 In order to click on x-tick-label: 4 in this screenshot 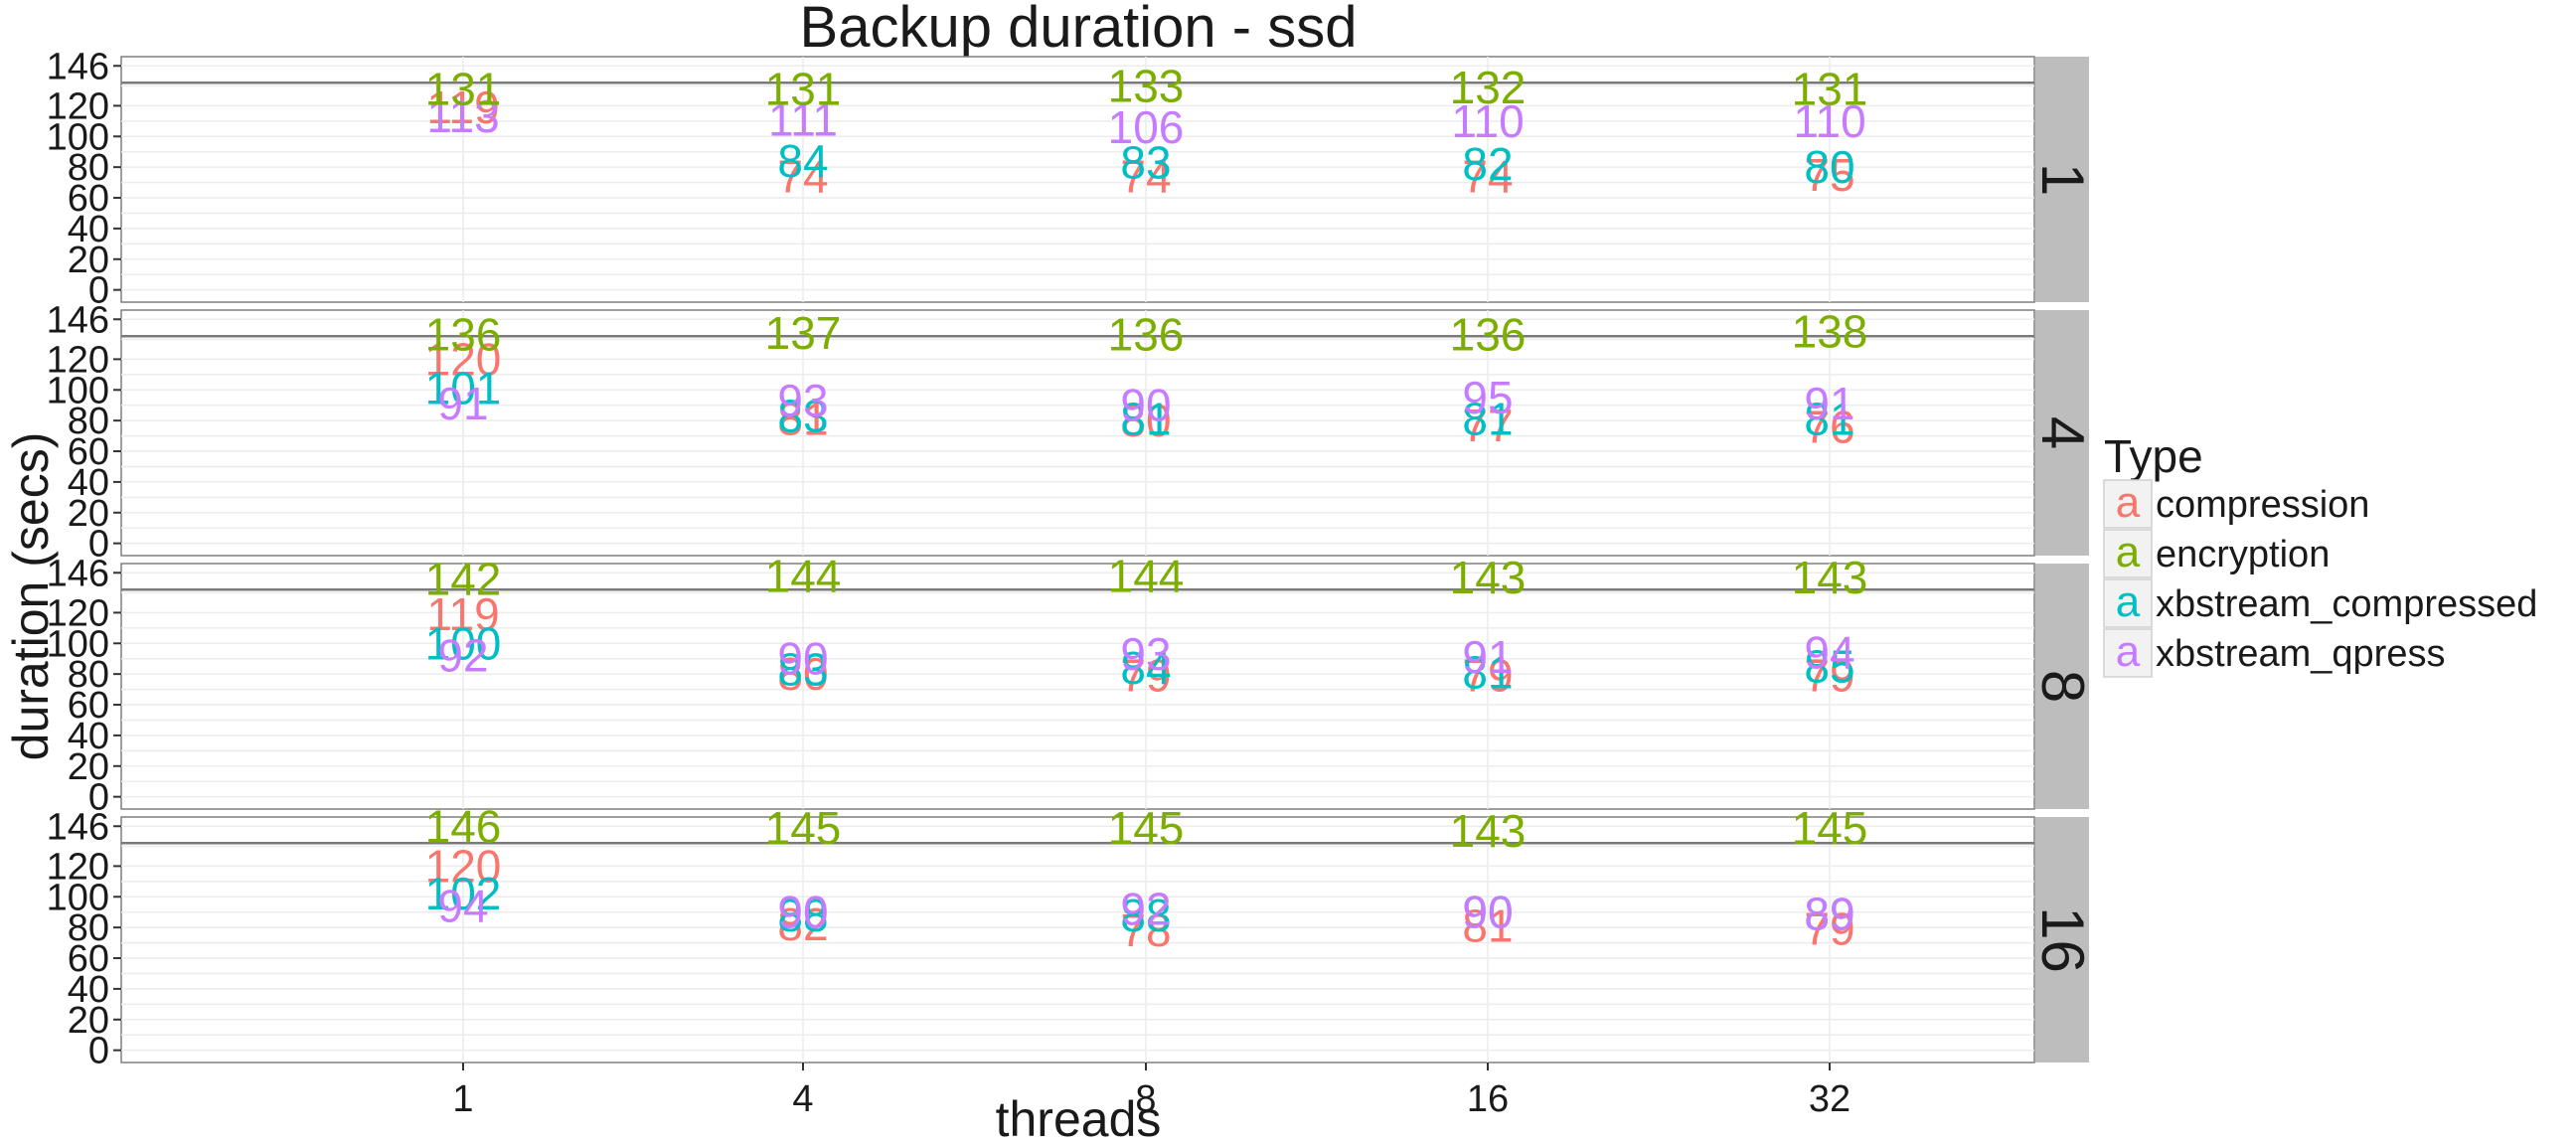, I will do `click(802, 1099)`.